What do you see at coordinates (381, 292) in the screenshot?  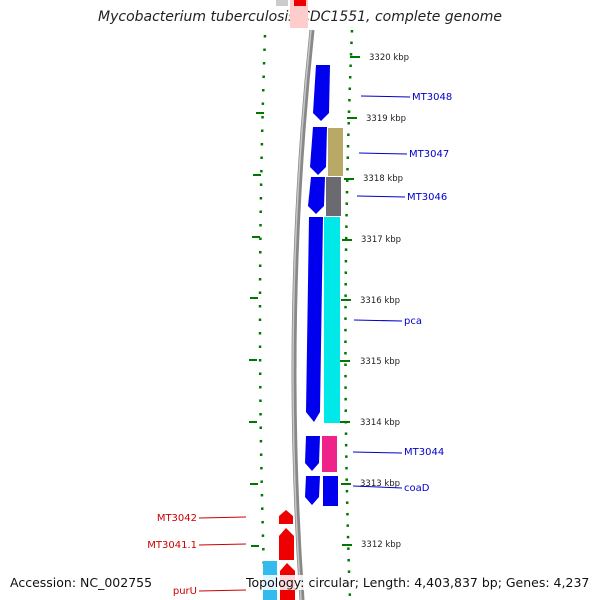 I see `right-label-connectors` at bounding box center [381, 292].